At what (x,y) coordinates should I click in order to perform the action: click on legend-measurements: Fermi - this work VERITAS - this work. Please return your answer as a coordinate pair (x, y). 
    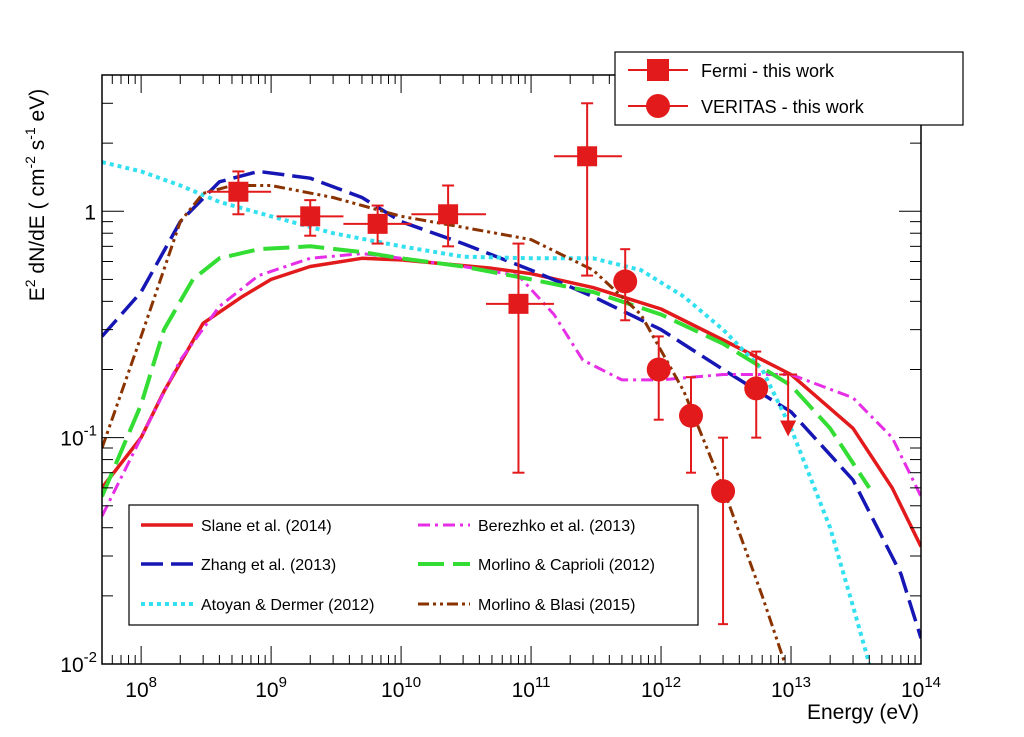
    Looking at the image, I should click on (789, 88).